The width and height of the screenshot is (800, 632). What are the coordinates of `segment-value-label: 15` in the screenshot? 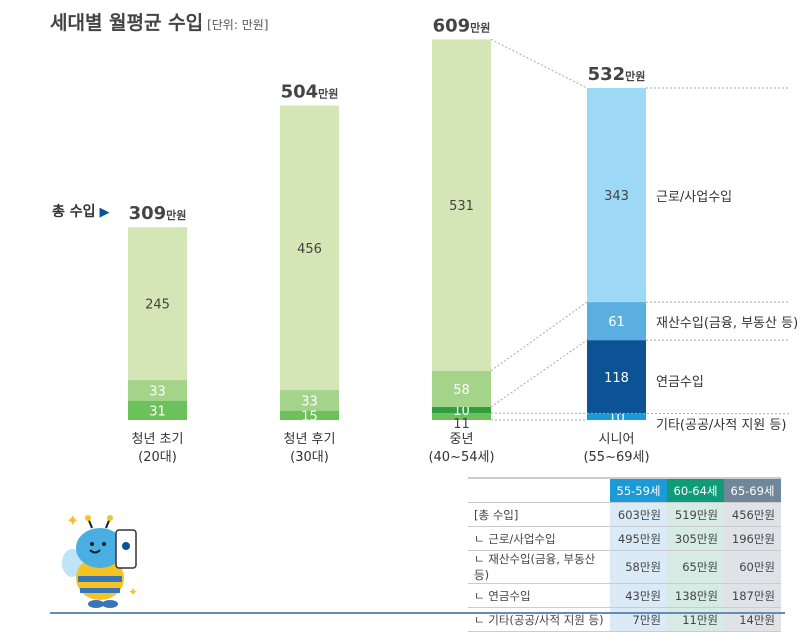 It's located at (309, 416).